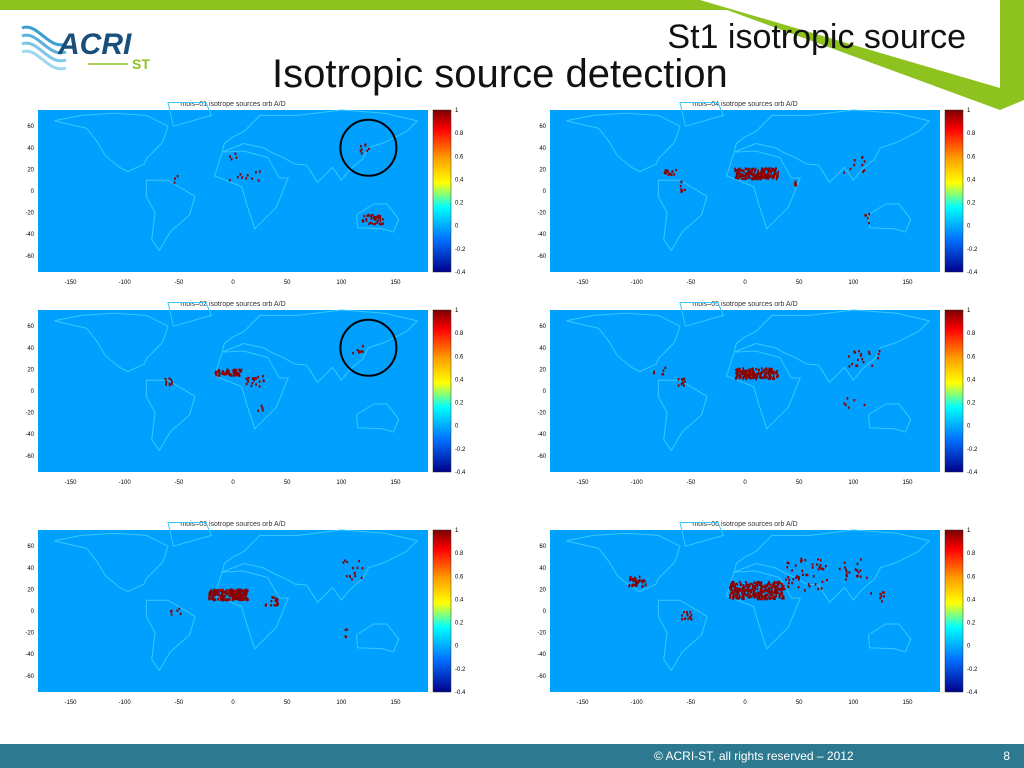 The height and width of the screenshot is (768, 1024). What do you see at coordinates (637, 283) in the screenshot?
I see `x-tick-label: -100` at bounding box center [637, 283].